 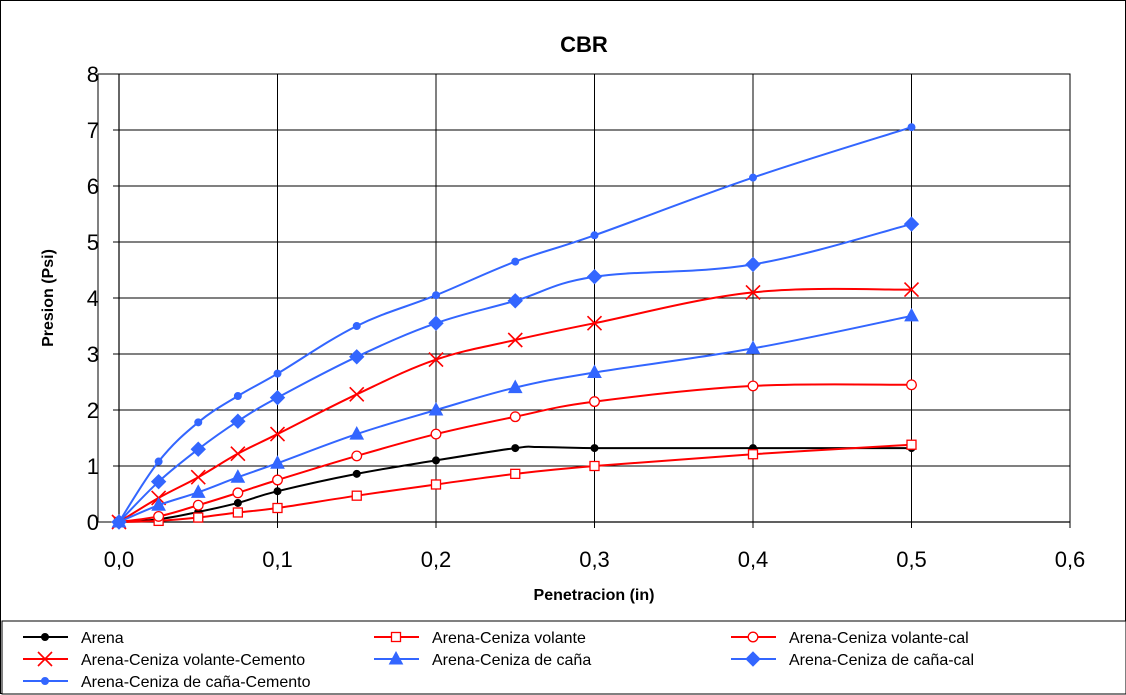 What do you see at coordinates (511, 660) in the screenshot?
I see `legend-label: Arena-Ceniza de caña` at bounding box center [511, 660].